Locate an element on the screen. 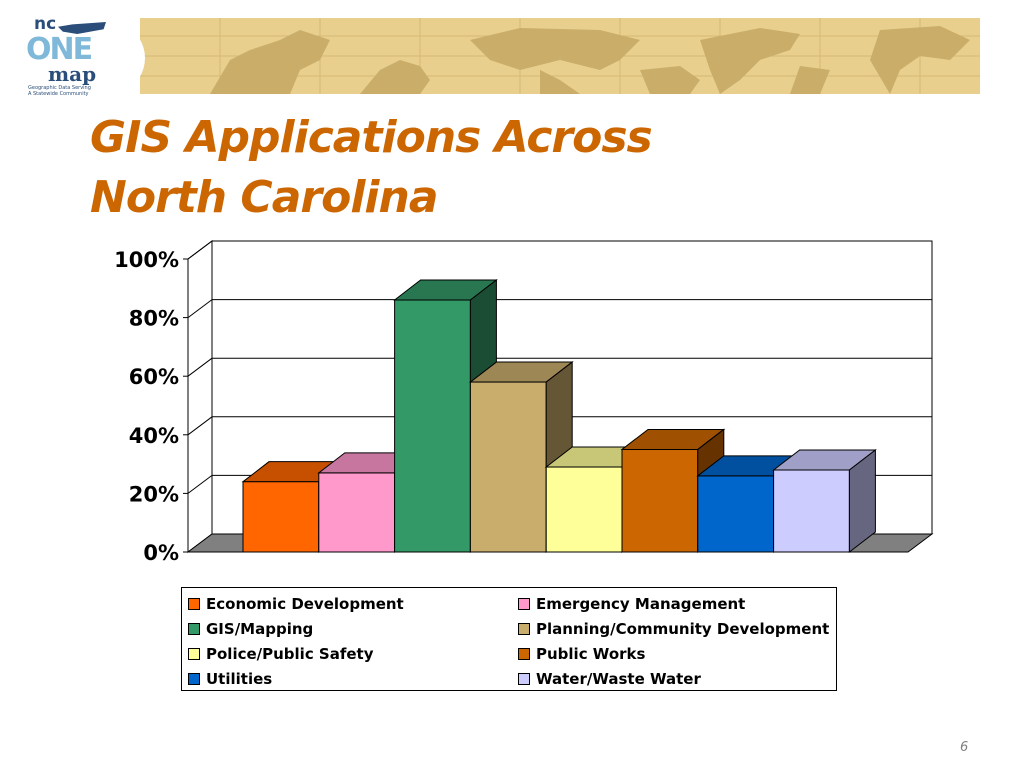  slide-title-line-2: North Carolina is located at coordinates (264, 197).